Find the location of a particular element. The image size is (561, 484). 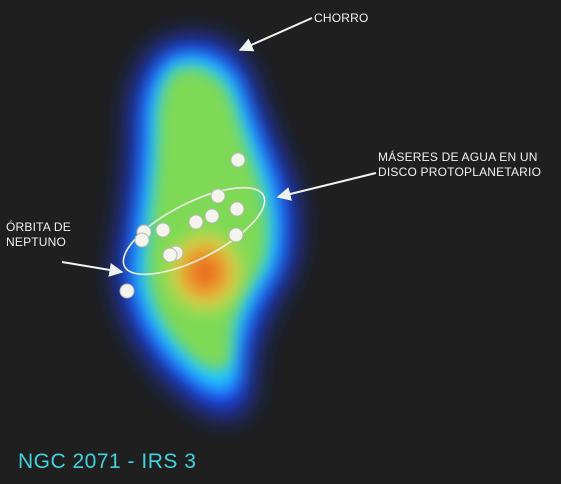

neptune-orbit-ellipse is located at coordinates (194, 231).